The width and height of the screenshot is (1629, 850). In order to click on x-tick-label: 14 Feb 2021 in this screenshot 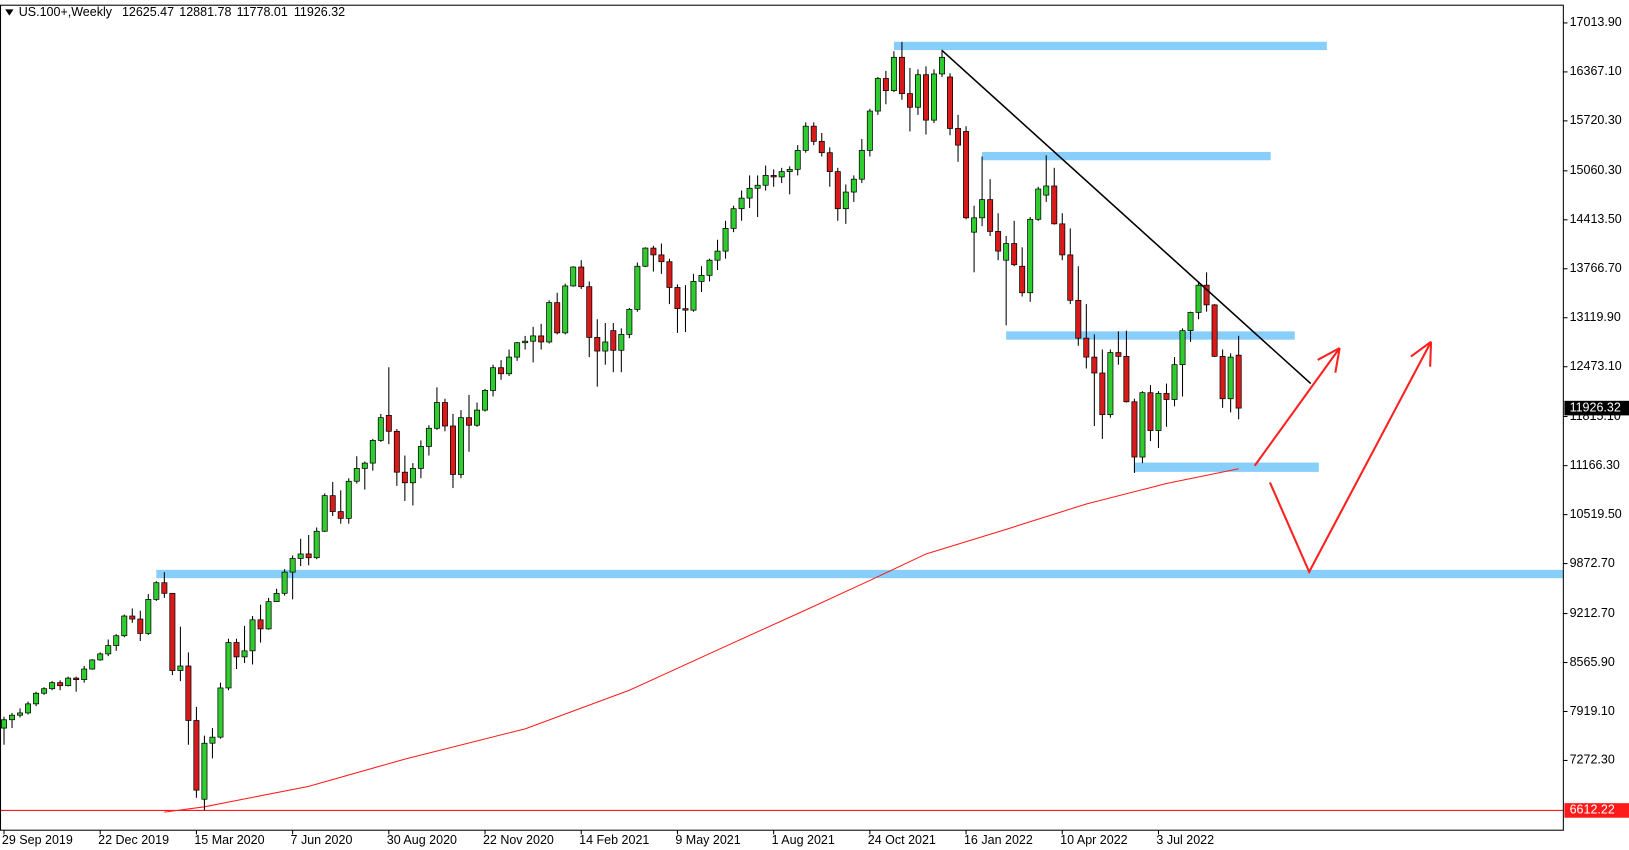, I will do `click(614, 840)`.